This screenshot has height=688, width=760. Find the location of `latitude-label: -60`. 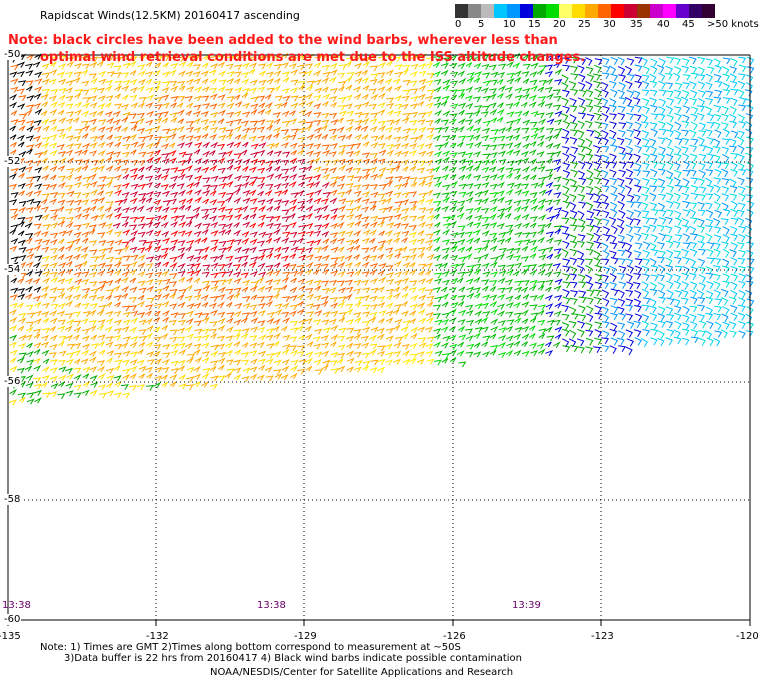

latitude-label: -60 is located at coordinates (12, 619).